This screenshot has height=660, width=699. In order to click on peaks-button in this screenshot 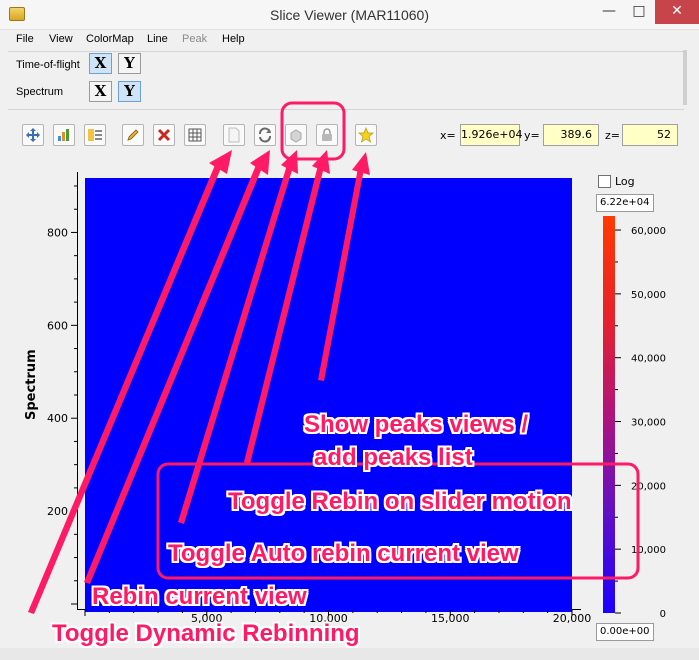, I will do `click(366, 135)`.